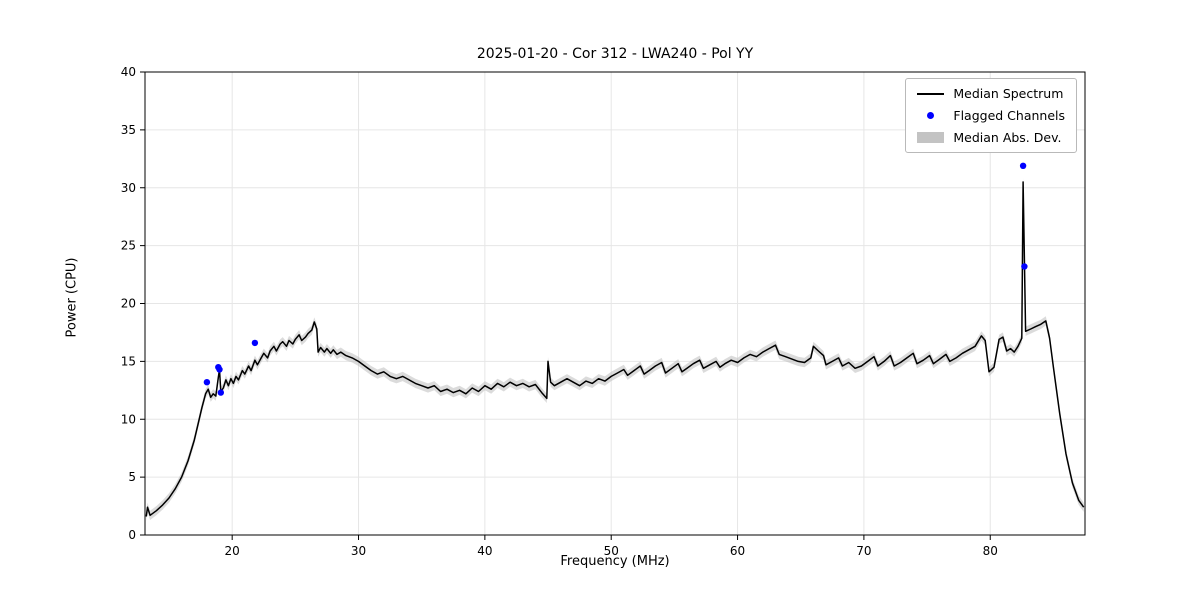 Image resolution: width=1200 pixels, height=600 pixels. I want to click on y-tick-label: 40, so click(128, 72).